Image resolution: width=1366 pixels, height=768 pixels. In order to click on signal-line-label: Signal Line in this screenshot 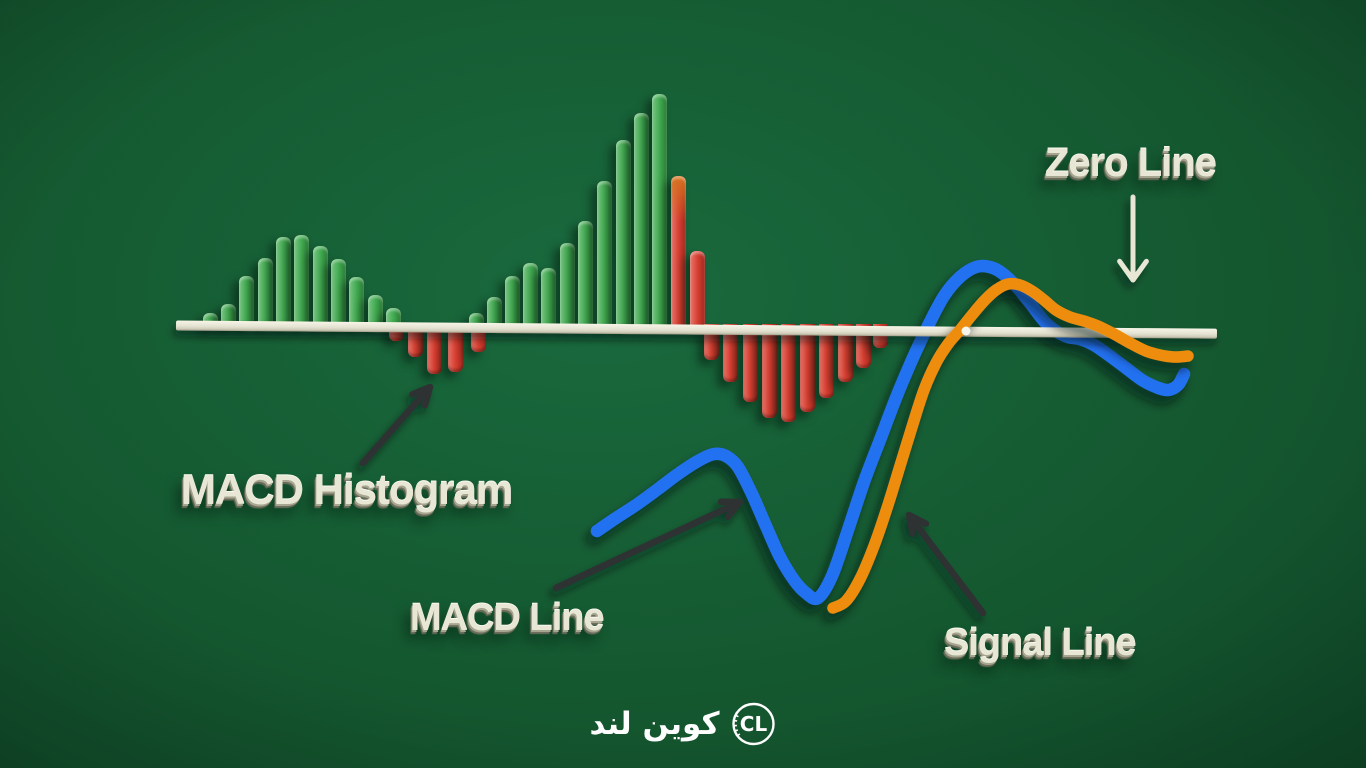, I will do `click(1040, 643)`.